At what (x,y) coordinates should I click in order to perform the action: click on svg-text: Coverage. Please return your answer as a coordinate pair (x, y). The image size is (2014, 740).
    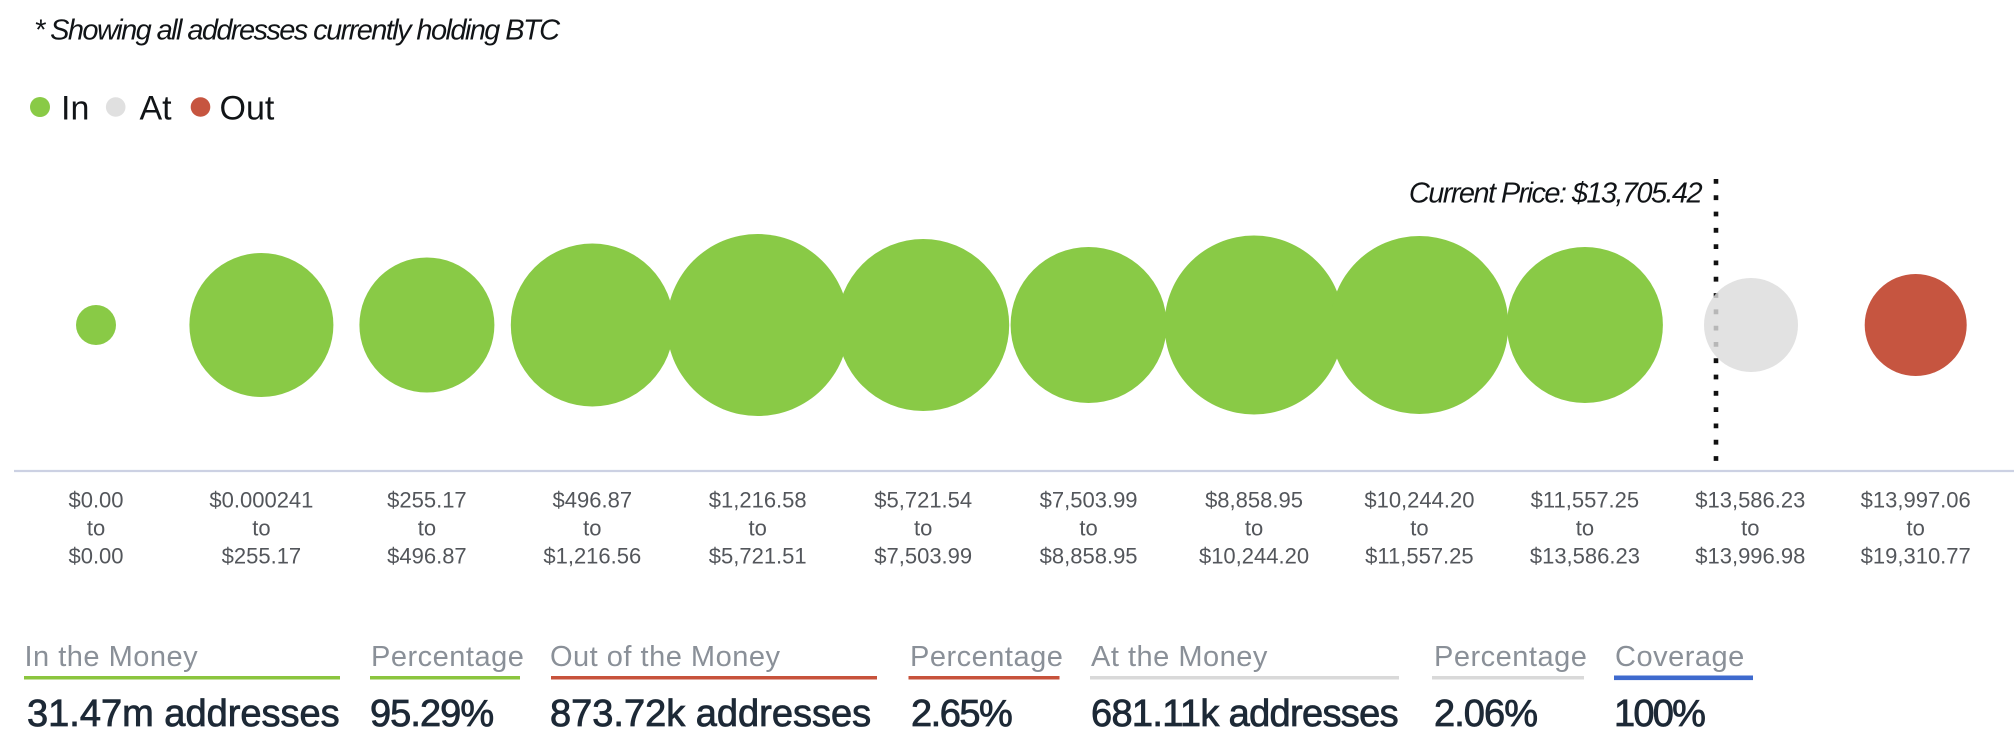
    Looking at the image, I should click on (1680, 657).